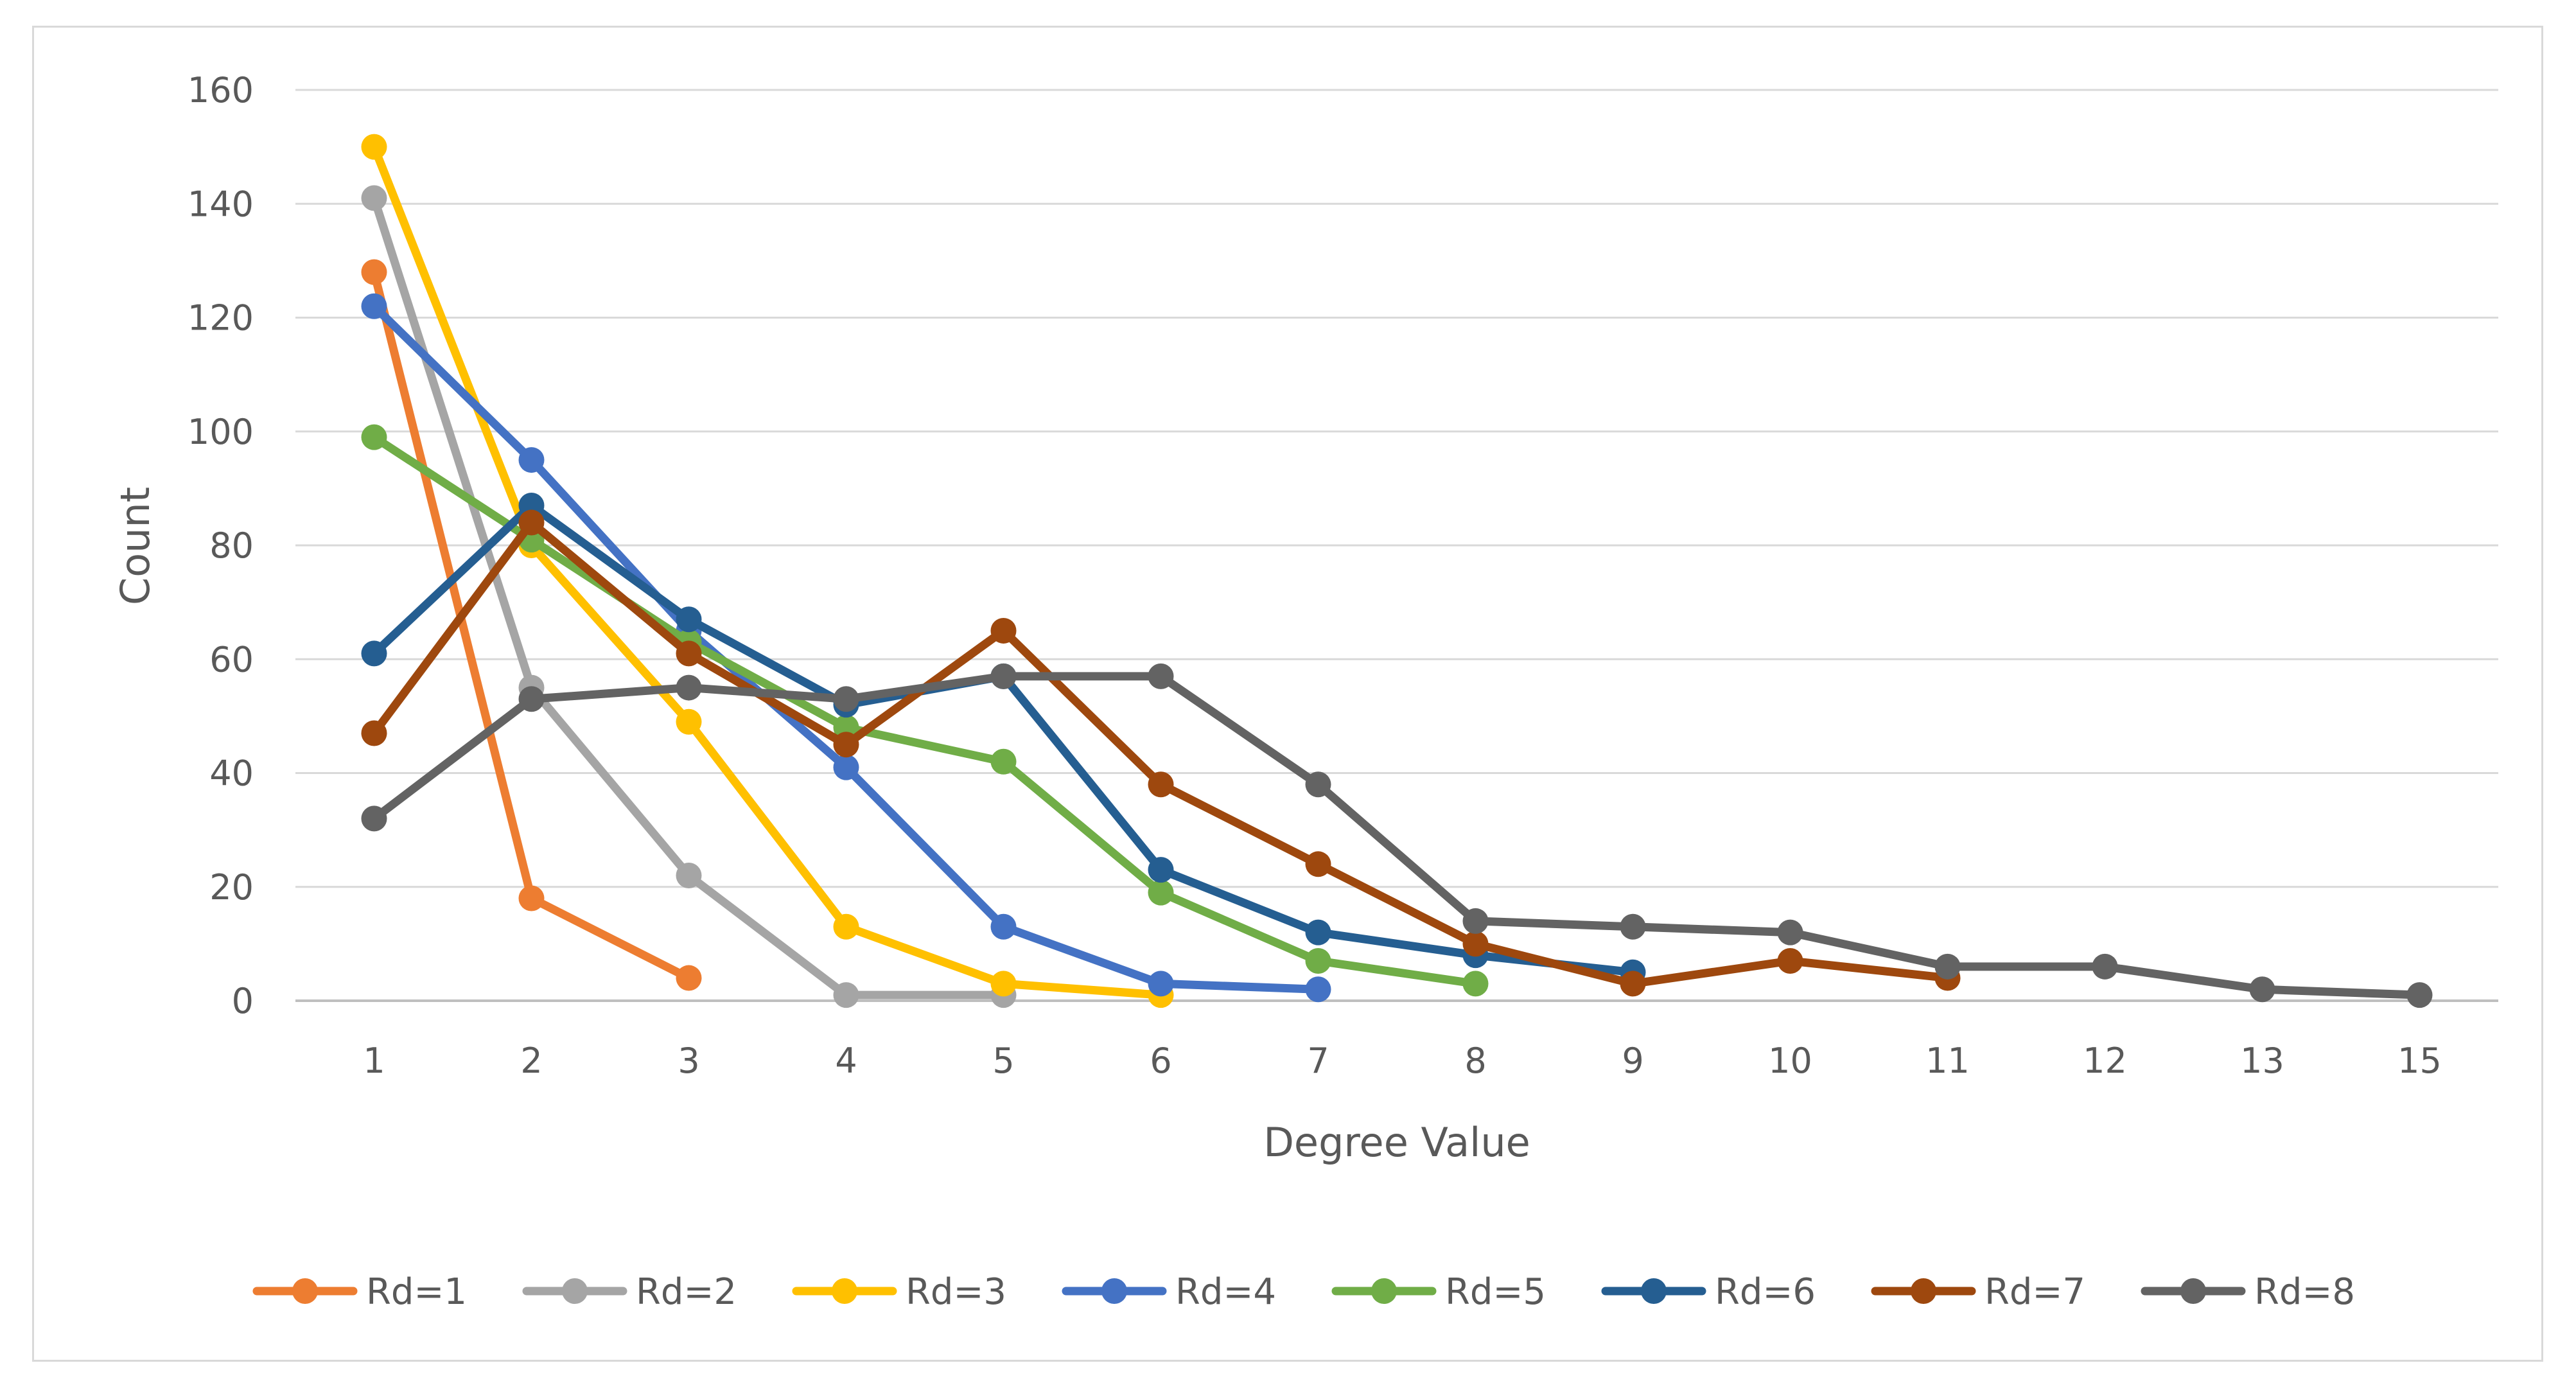 This screenshot has height=1381, width=2576. I want to click on x-tick-label: 3, so click(688, 1061).